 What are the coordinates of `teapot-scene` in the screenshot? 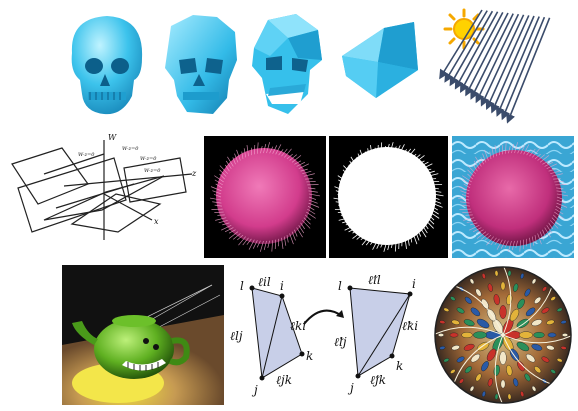 It's located at (143, 335).